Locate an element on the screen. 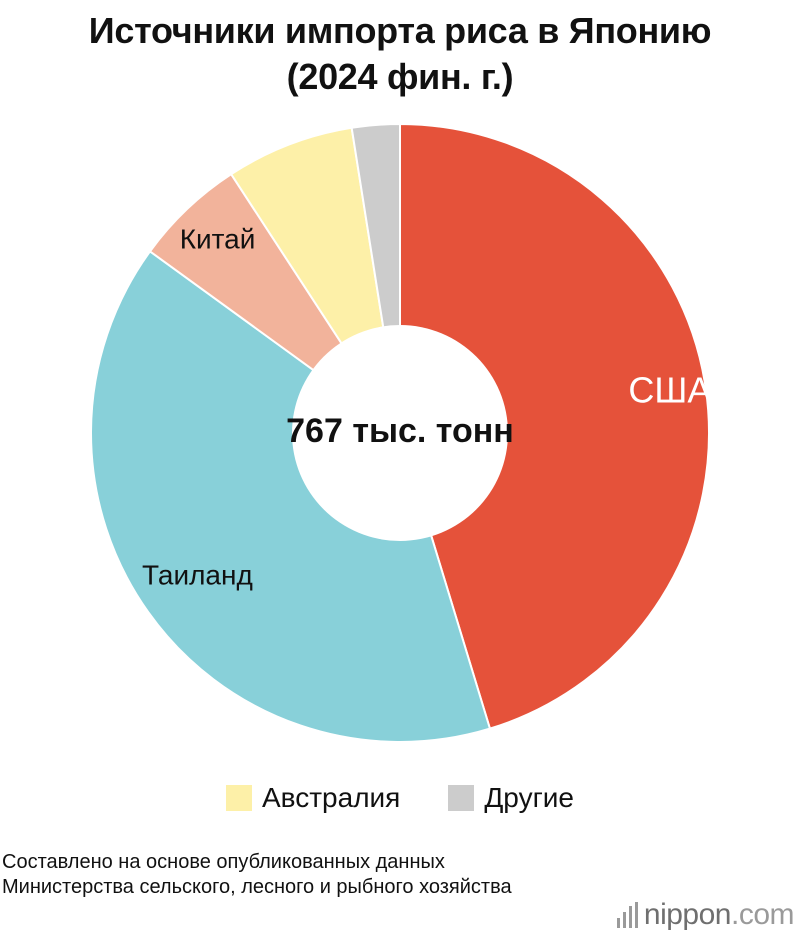 Image resolution: width=800 pixels, height=938 pixels. legend-label: Австралия is located at coordinates (331, 797).